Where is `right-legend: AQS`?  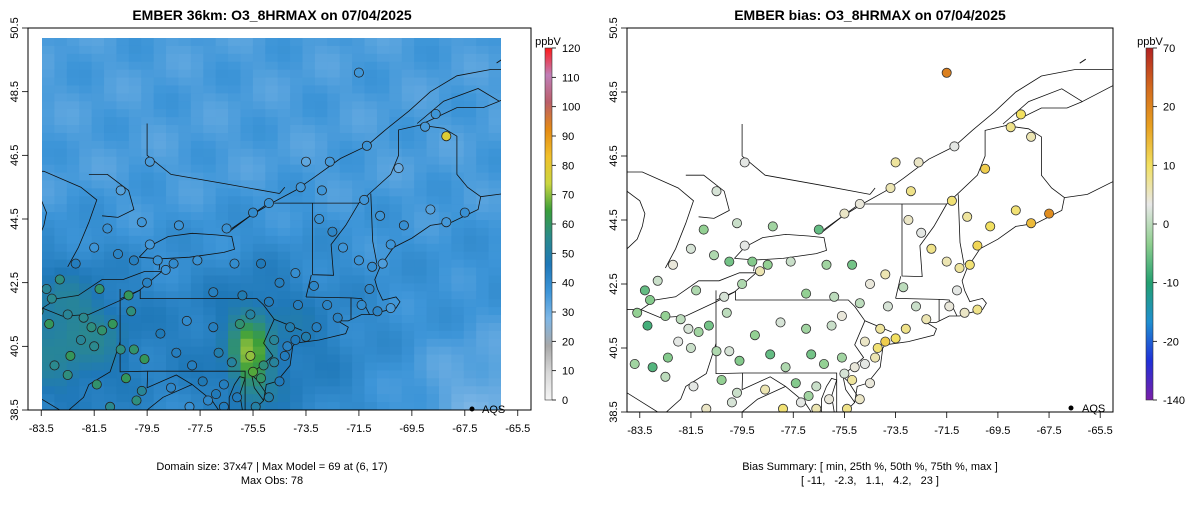
right-legend: AQS is located at coordinates (1086, 409).